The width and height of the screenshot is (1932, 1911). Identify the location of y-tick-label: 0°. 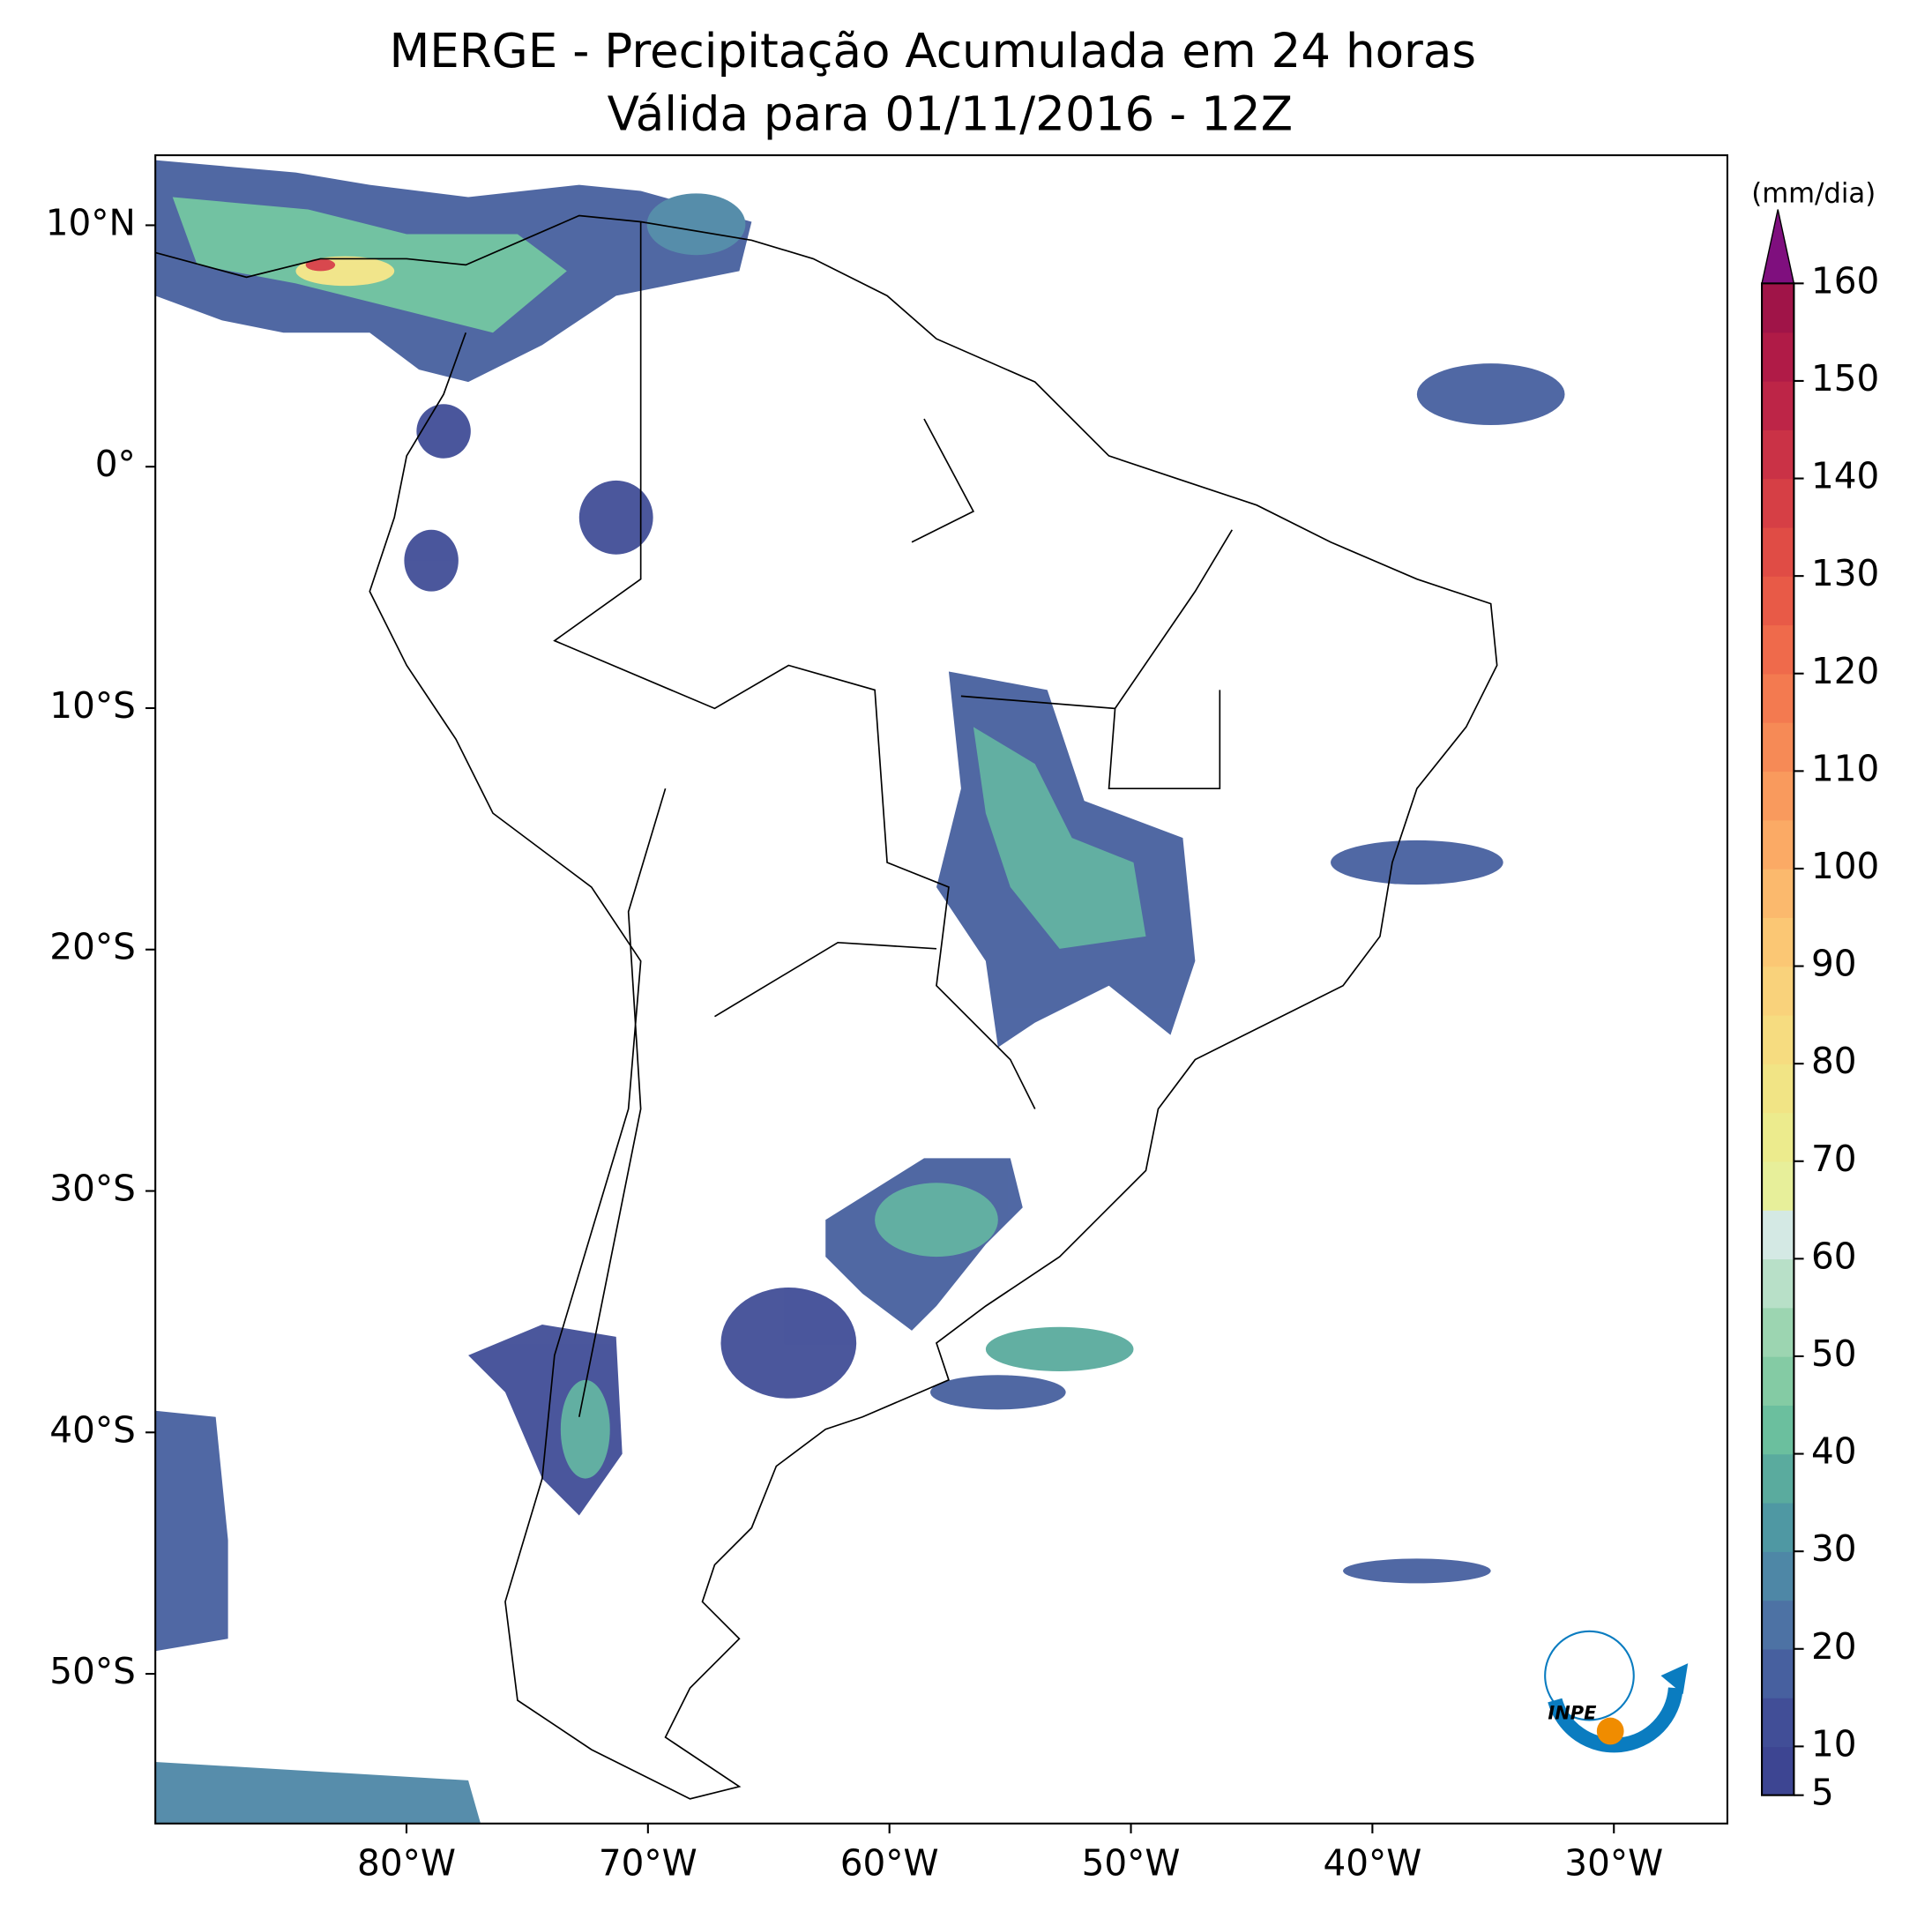
(115, 464).